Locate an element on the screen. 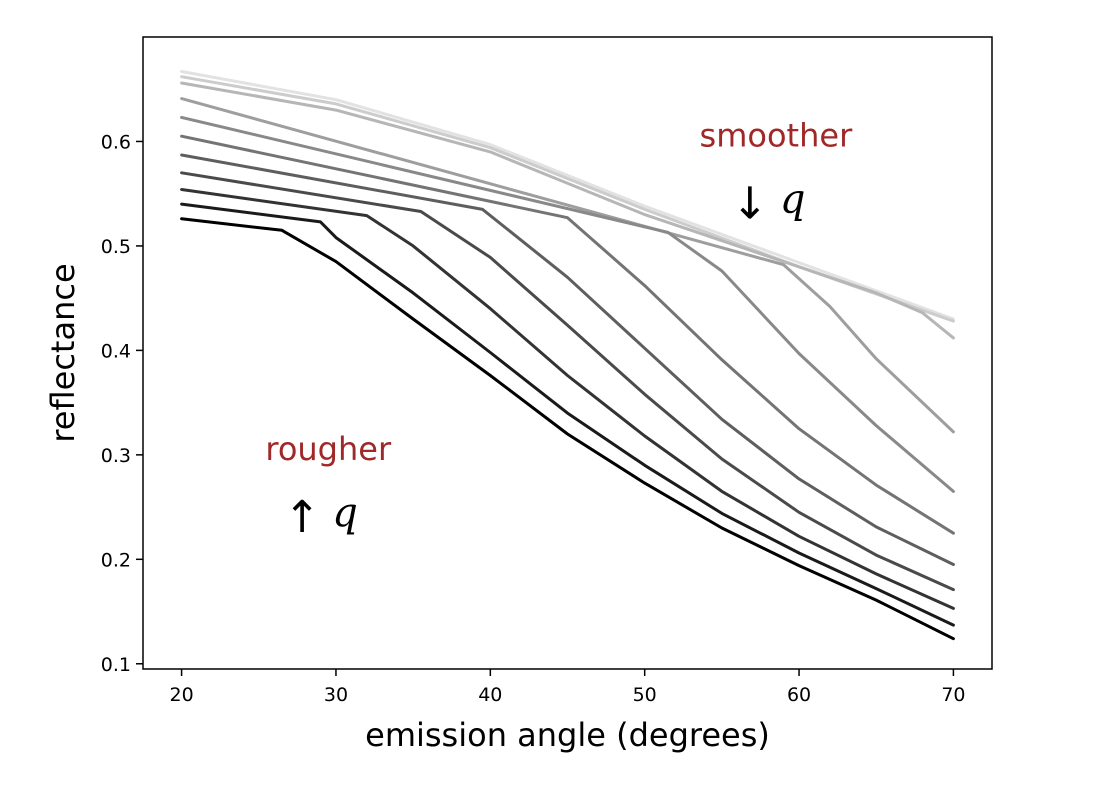 The image size is (1116, 796). annotation-smoother: smoother ↓ q is located at coordinates (777, 173).